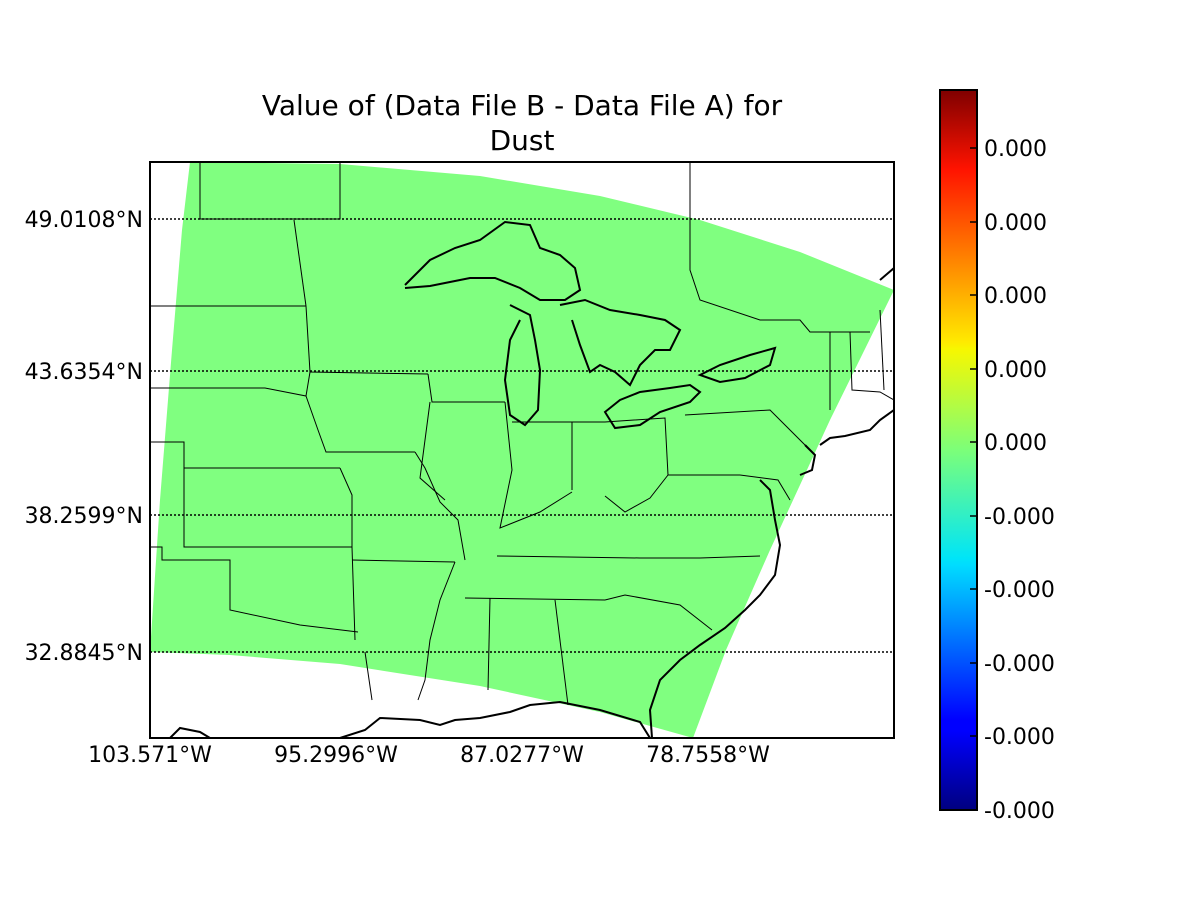 This screenshot has height=900, width=1200. Describe the element at coordinates (429, 755) in the screenshot. I see `lon-labels: 103.571°W 95.2996°W 87.0277°W 78.7558°W` at that location.